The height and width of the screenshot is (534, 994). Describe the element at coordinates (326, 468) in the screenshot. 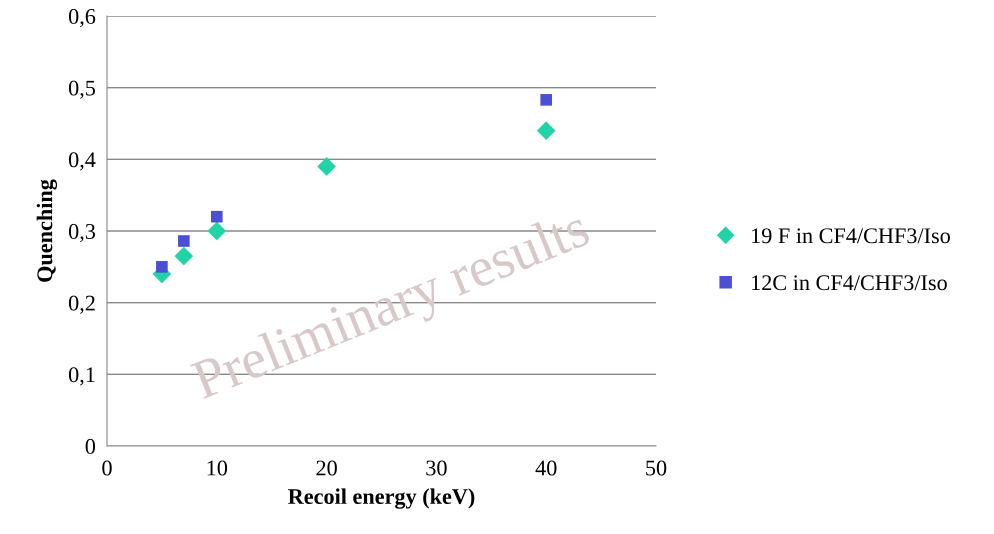

I see `x-tick-label: 20` at that location.